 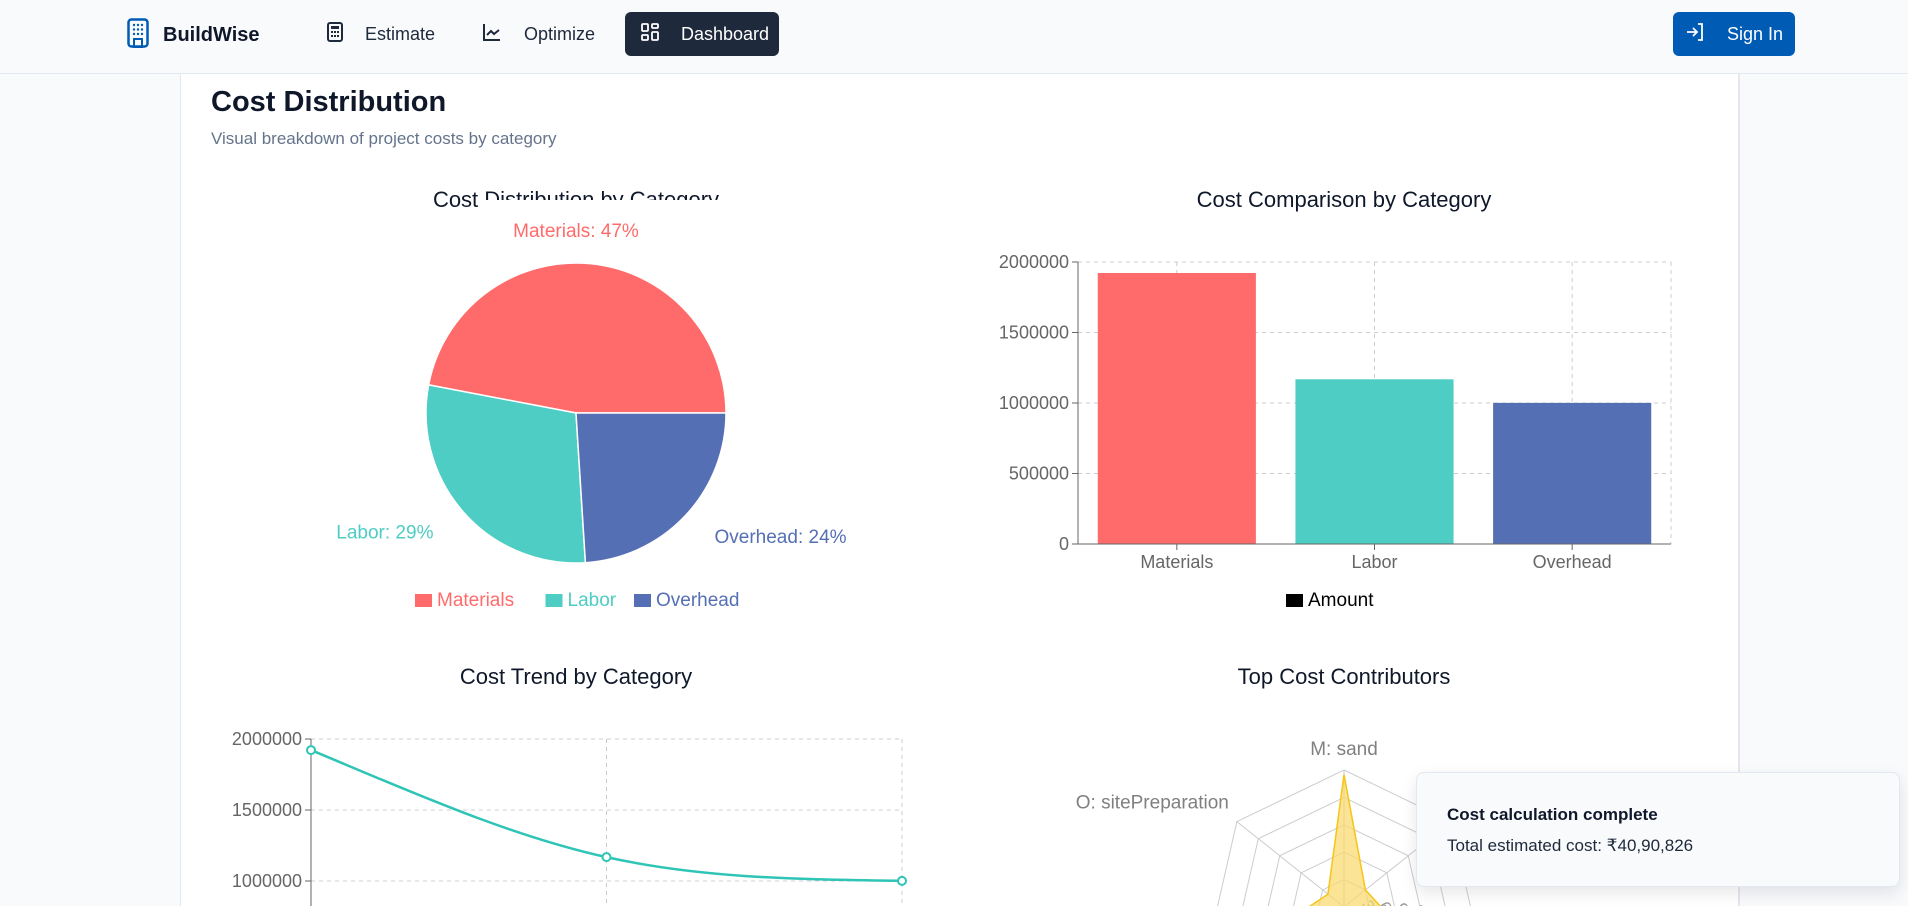 What do you see at coordinates (1552, 814) in the screenshot?
I see `toast-title: Cost calculation complete` at bounding box center [1552, 814].